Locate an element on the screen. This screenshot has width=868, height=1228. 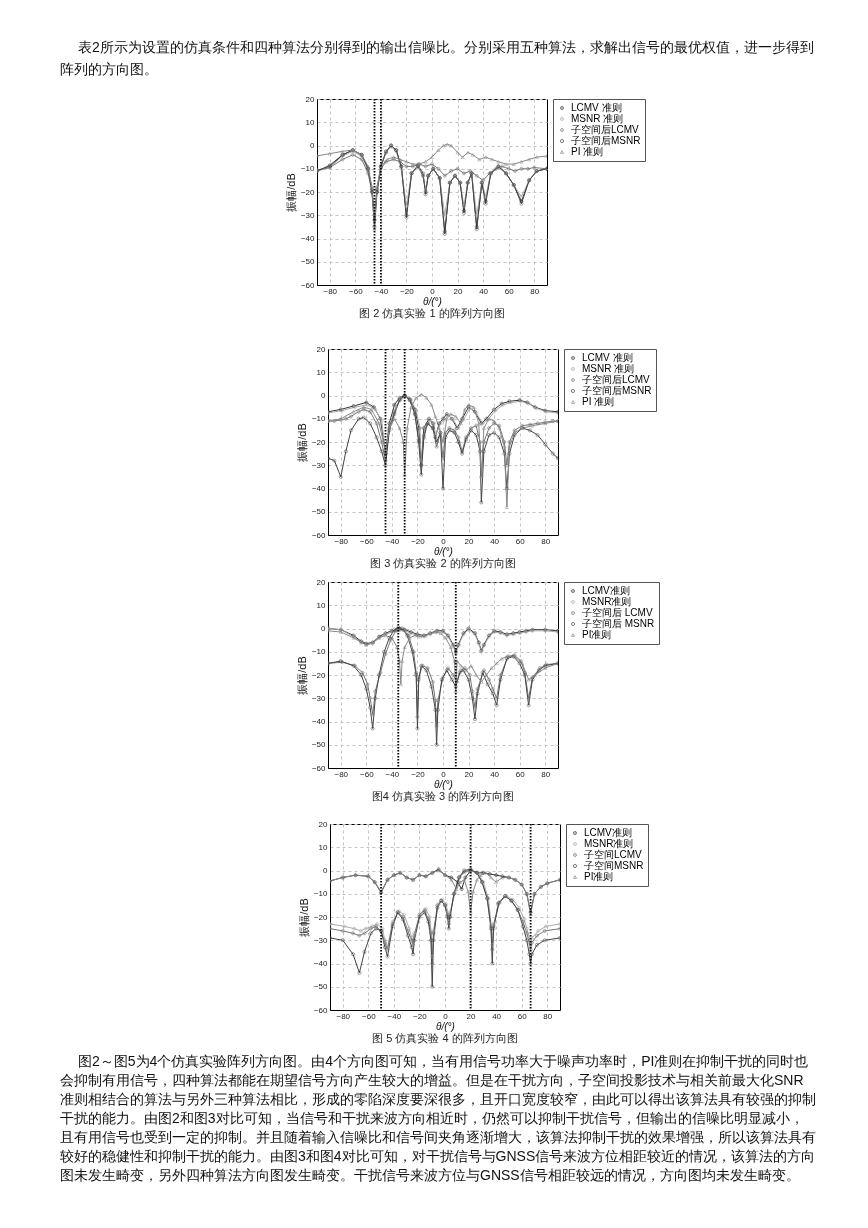
legend-label: 子空间后 MSNR is located at coordinates (618, 623).